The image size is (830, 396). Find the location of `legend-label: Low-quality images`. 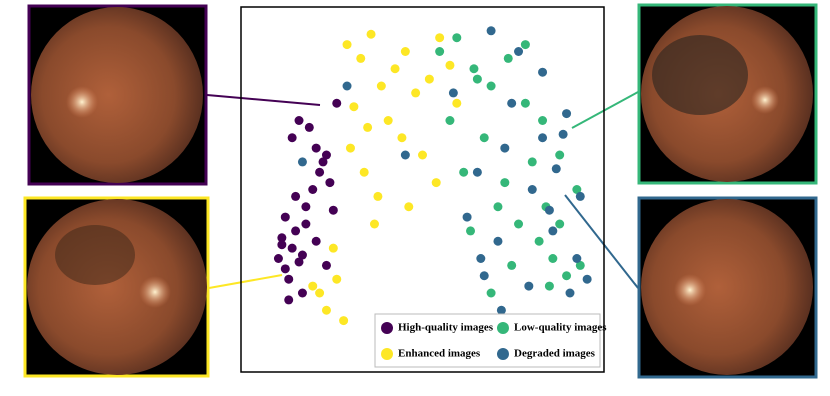

legend-label: Low-quality images is located at coordinates (560, 328).